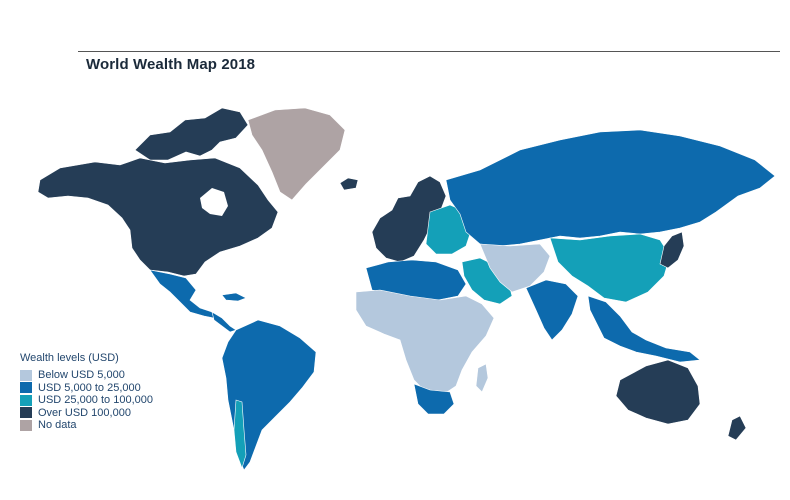 The height and width of the screenshot is (500, 790). What do you see at coordinates (214, 202) in the screenshot?
I see `hudson-bay` at bounding box center [214, 202].